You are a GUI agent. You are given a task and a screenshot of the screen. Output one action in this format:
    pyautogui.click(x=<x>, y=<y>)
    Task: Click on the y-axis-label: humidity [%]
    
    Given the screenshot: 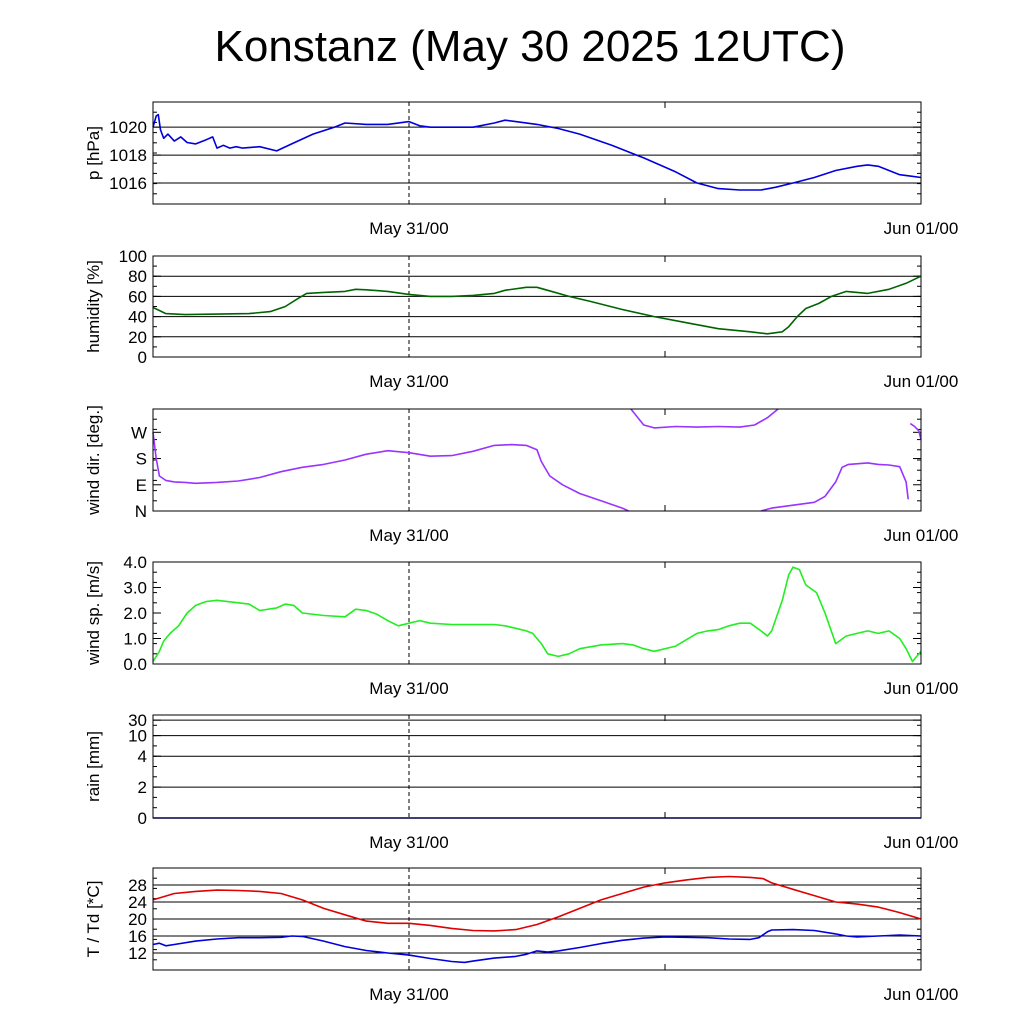 What is the action you would take?
    pyautogui.click(x=93, y=306)
    